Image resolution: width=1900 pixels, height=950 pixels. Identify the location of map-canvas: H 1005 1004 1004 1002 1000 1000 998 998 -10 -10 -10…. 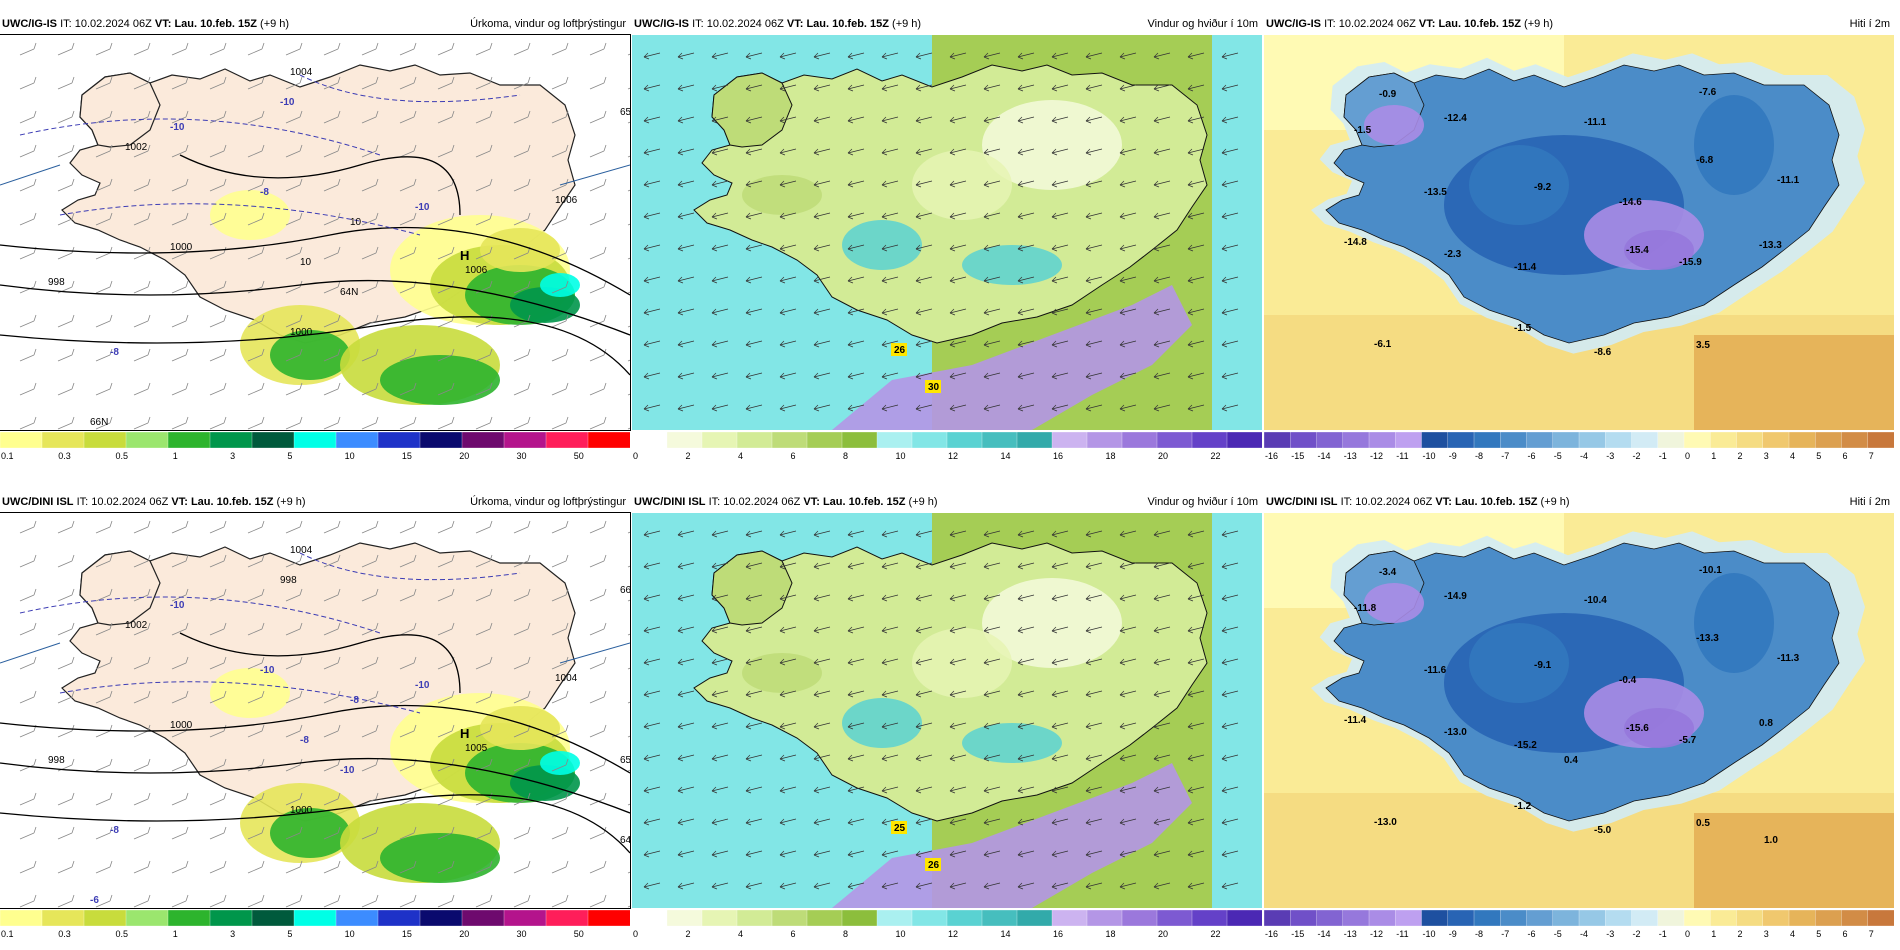
(315, 710).